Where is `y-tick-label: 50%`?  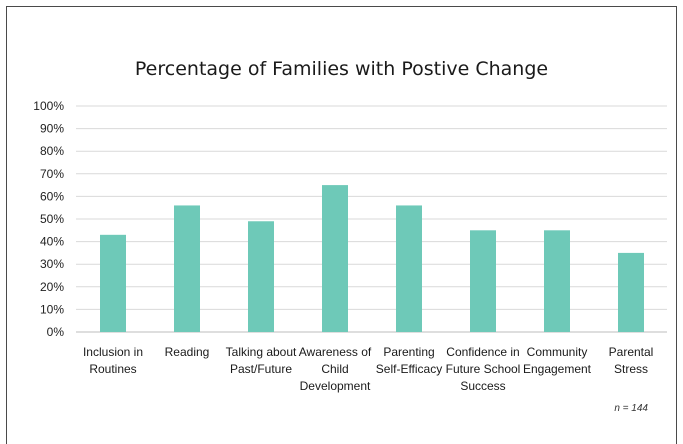 y-tick-label: 50% is located at coordinates (52, 219).